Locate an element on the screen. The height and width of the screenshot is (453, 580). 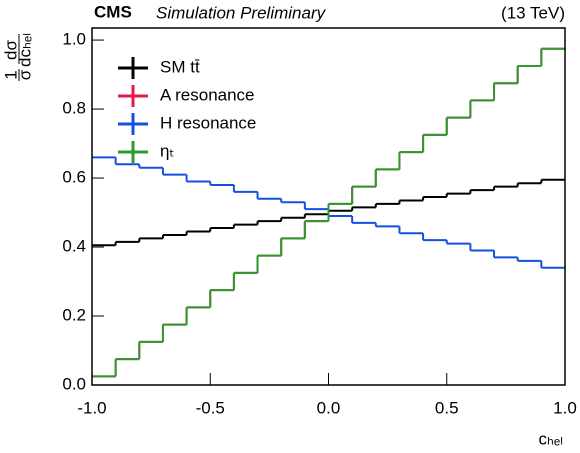
y-tick-label: 0.8 is located at coordinates (74, 108).